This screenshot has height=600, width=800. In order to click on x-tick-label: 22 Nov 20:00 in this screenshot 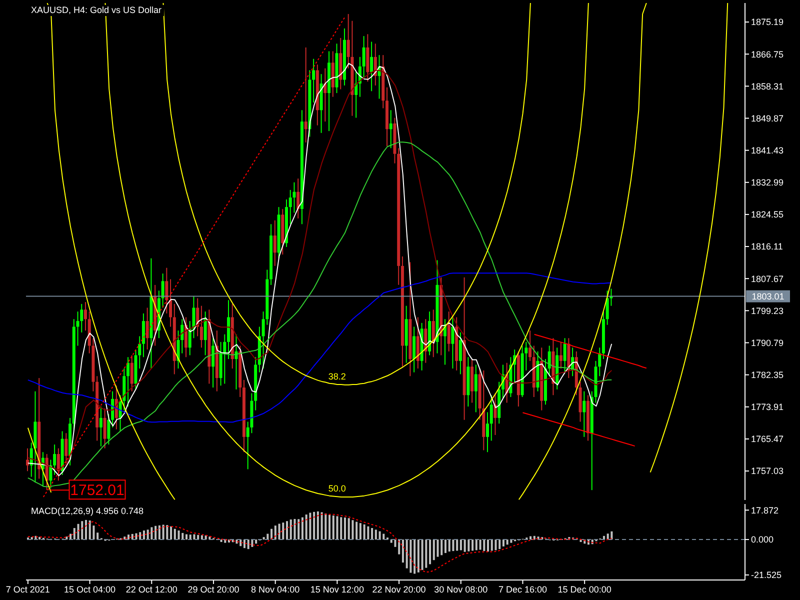, I will do `click(399, 589)`.